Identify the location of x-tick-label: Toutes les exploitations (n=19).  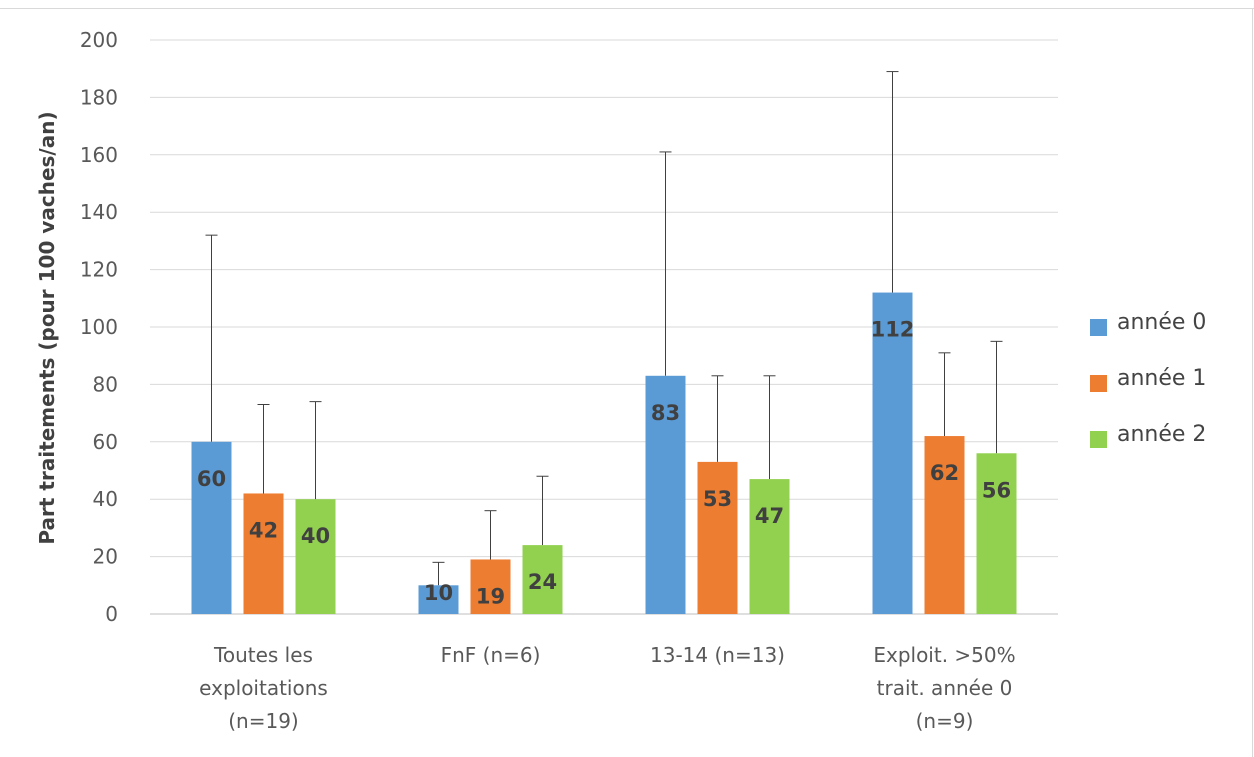
(263, 688).